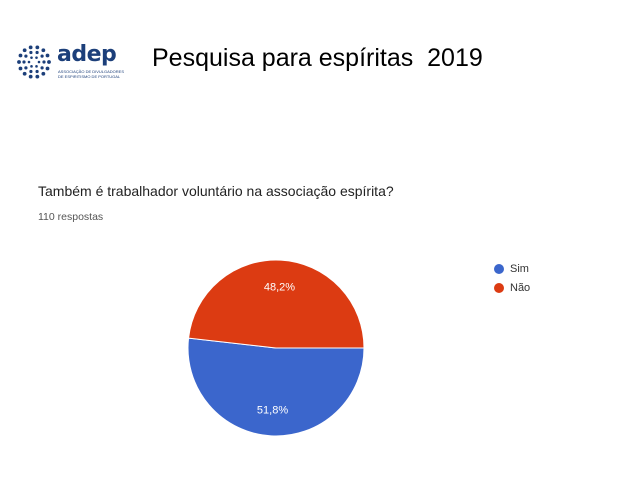  Describe the element at coordinates (276, 387) in the screenshot. I see `pie-slice-sim` at that location.